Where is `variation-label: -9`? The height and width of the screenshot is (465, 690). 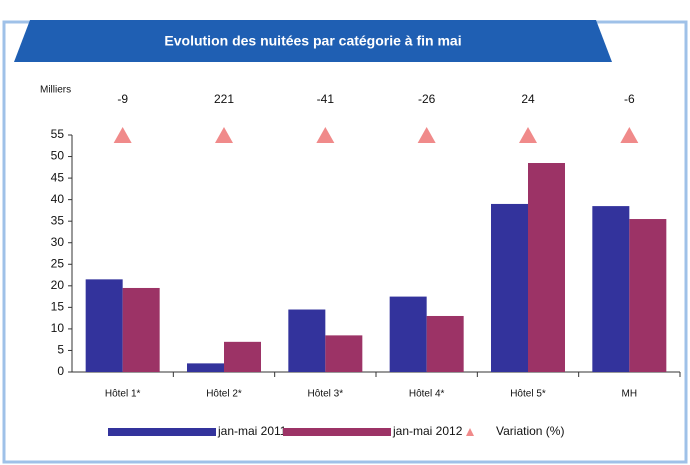 variation-label: -9 is located at coordinates (122, 99).